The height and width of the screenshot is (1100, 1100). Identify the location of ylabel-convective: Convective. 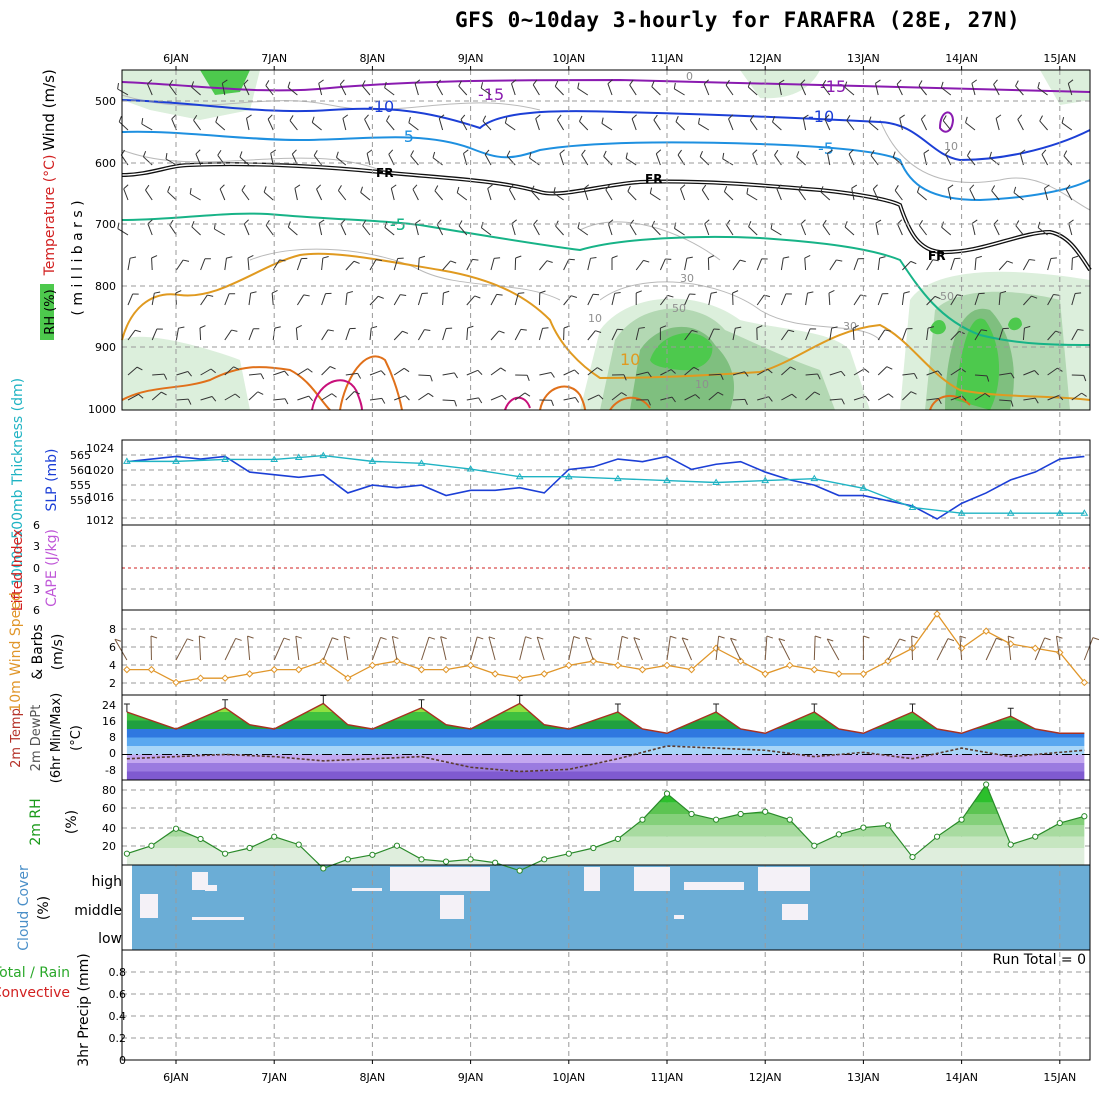
(35, 993).